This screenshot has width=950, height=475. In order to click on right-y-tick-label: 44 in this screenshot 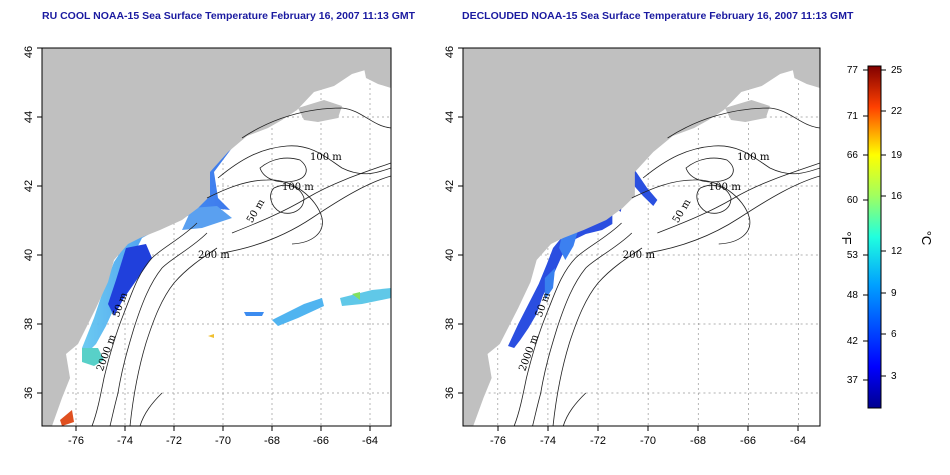, I will do `click(450, 117)`.